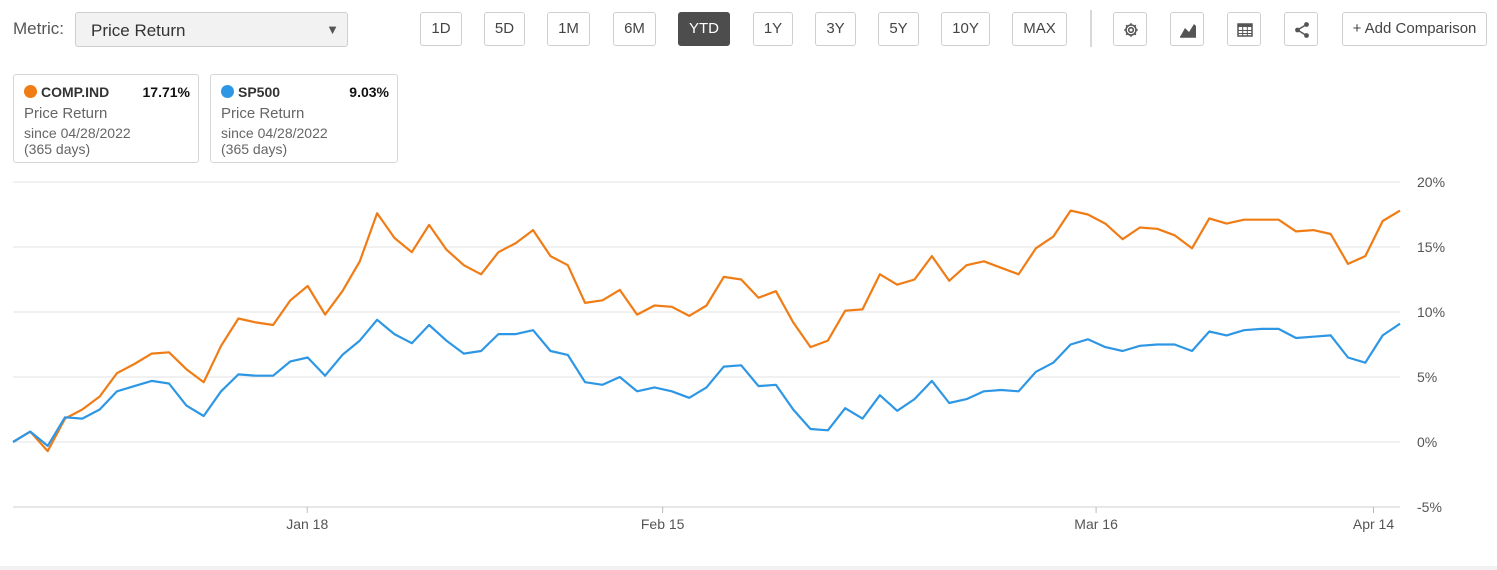  What do you see at coordinates (898, 29) in the screenshot?
I see `range-button-5y: 5Y` at bounding box center [898, 29].